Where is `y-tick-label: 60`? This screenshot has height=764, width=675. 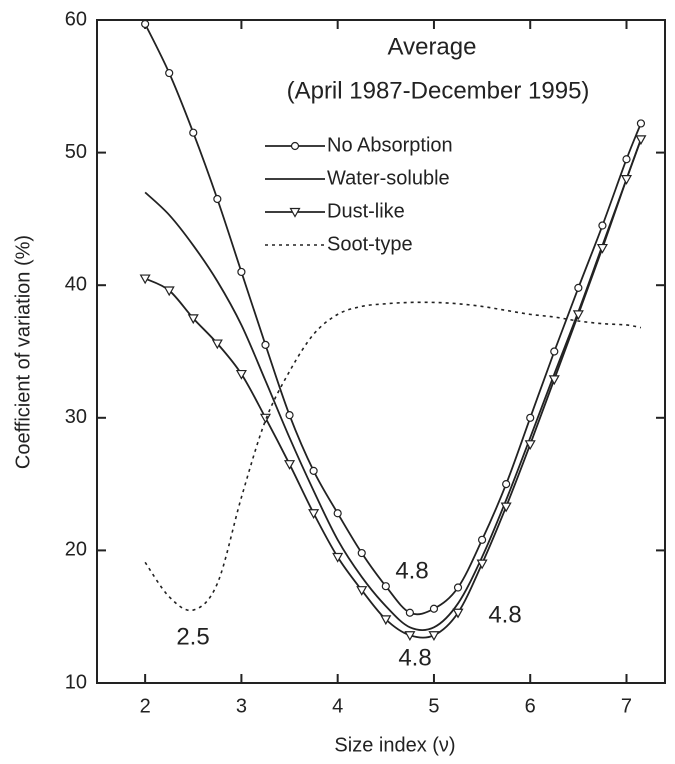
y-tick-label: 60 is located at coordinates (76, 19).